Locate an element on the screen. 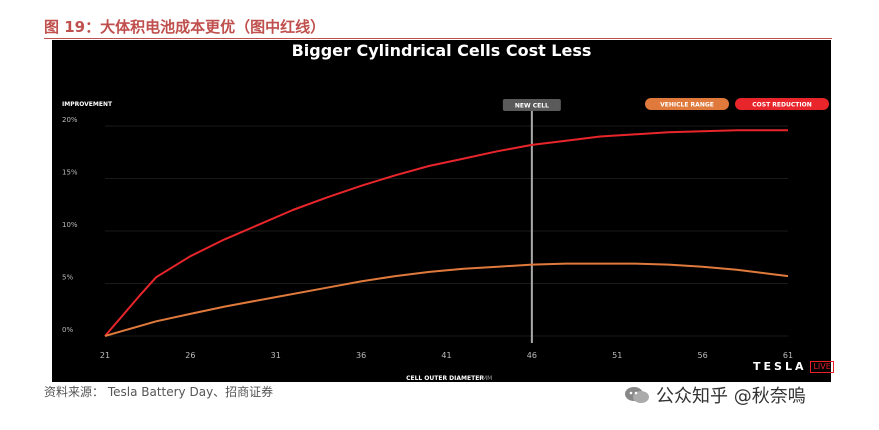 Image resolution: width=879 pixels, height=430 pixels. tesla-live-logo: TESLA LIVE is located at coordinates (793, 366).